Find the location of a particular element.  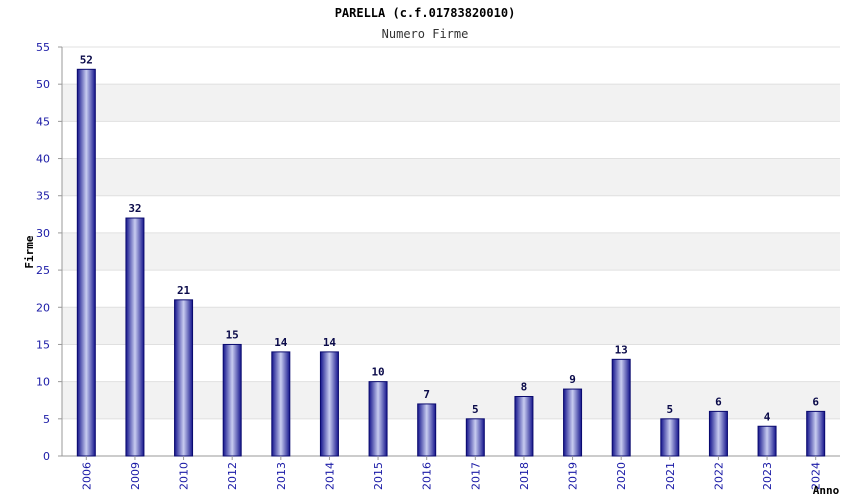

x-tick-label-2023: 2023 is located at coordinates (767, 476).